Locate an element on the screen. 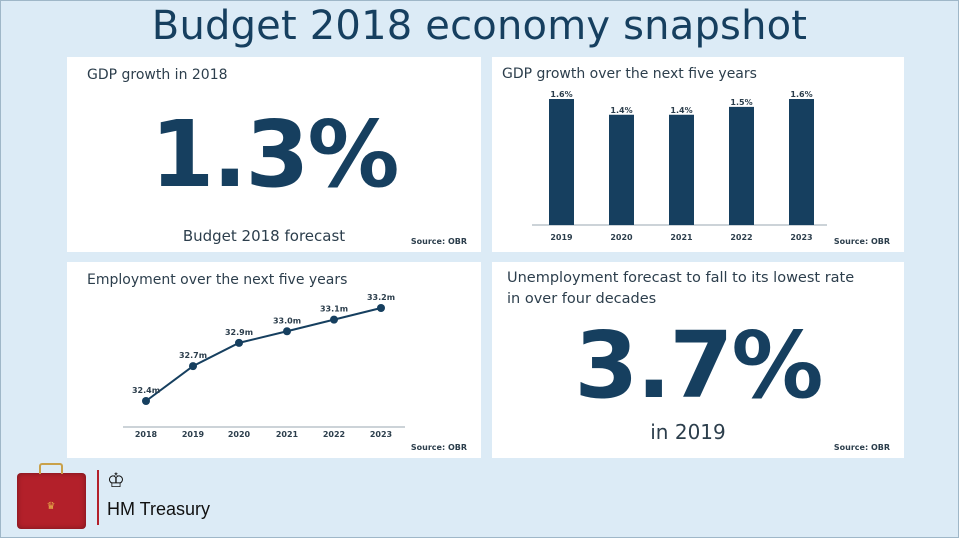 This screenshot has width=959, height=538. case-crest-icon: ♛ is located at coordinates (51, 506).